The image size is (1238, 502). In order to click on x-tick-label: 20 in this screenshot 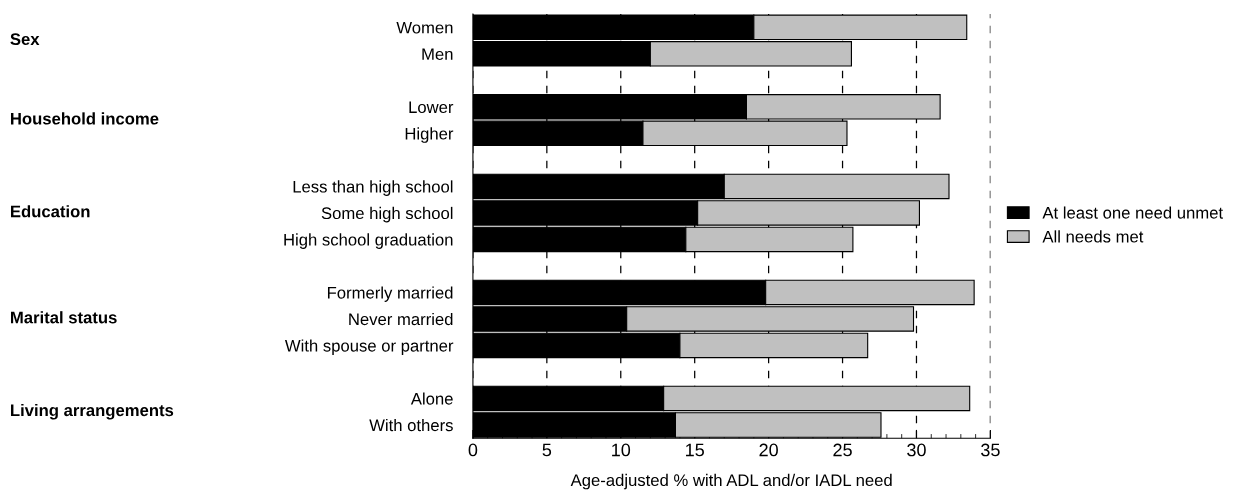, I will do `click(768, 450)`.